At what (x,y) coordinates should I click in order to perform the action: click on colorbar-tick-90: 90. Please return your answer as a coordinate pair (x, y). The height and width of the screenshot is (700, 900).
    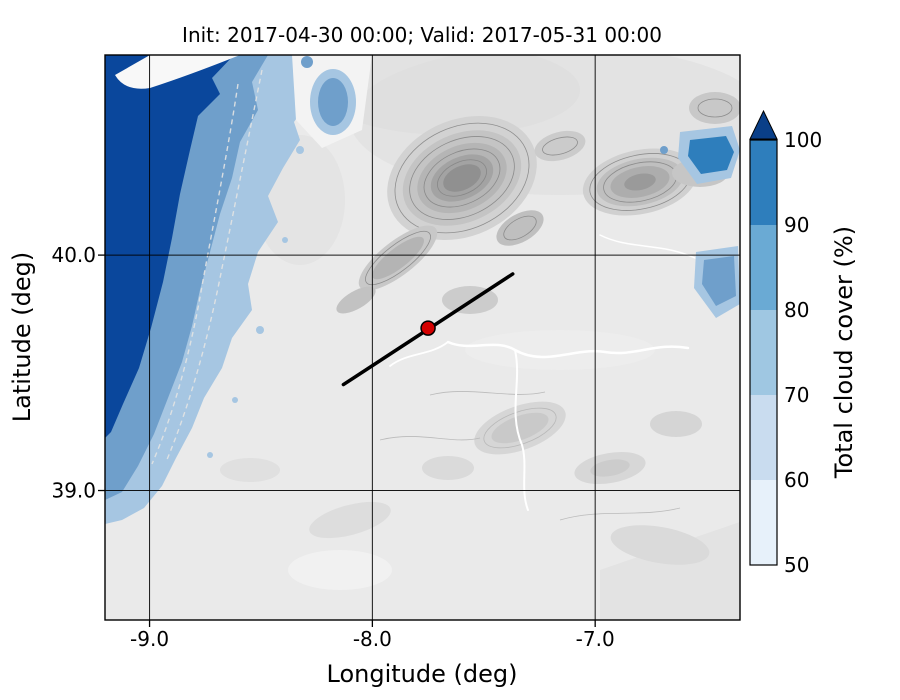
    Looking at the image, I should click on (796, 225).